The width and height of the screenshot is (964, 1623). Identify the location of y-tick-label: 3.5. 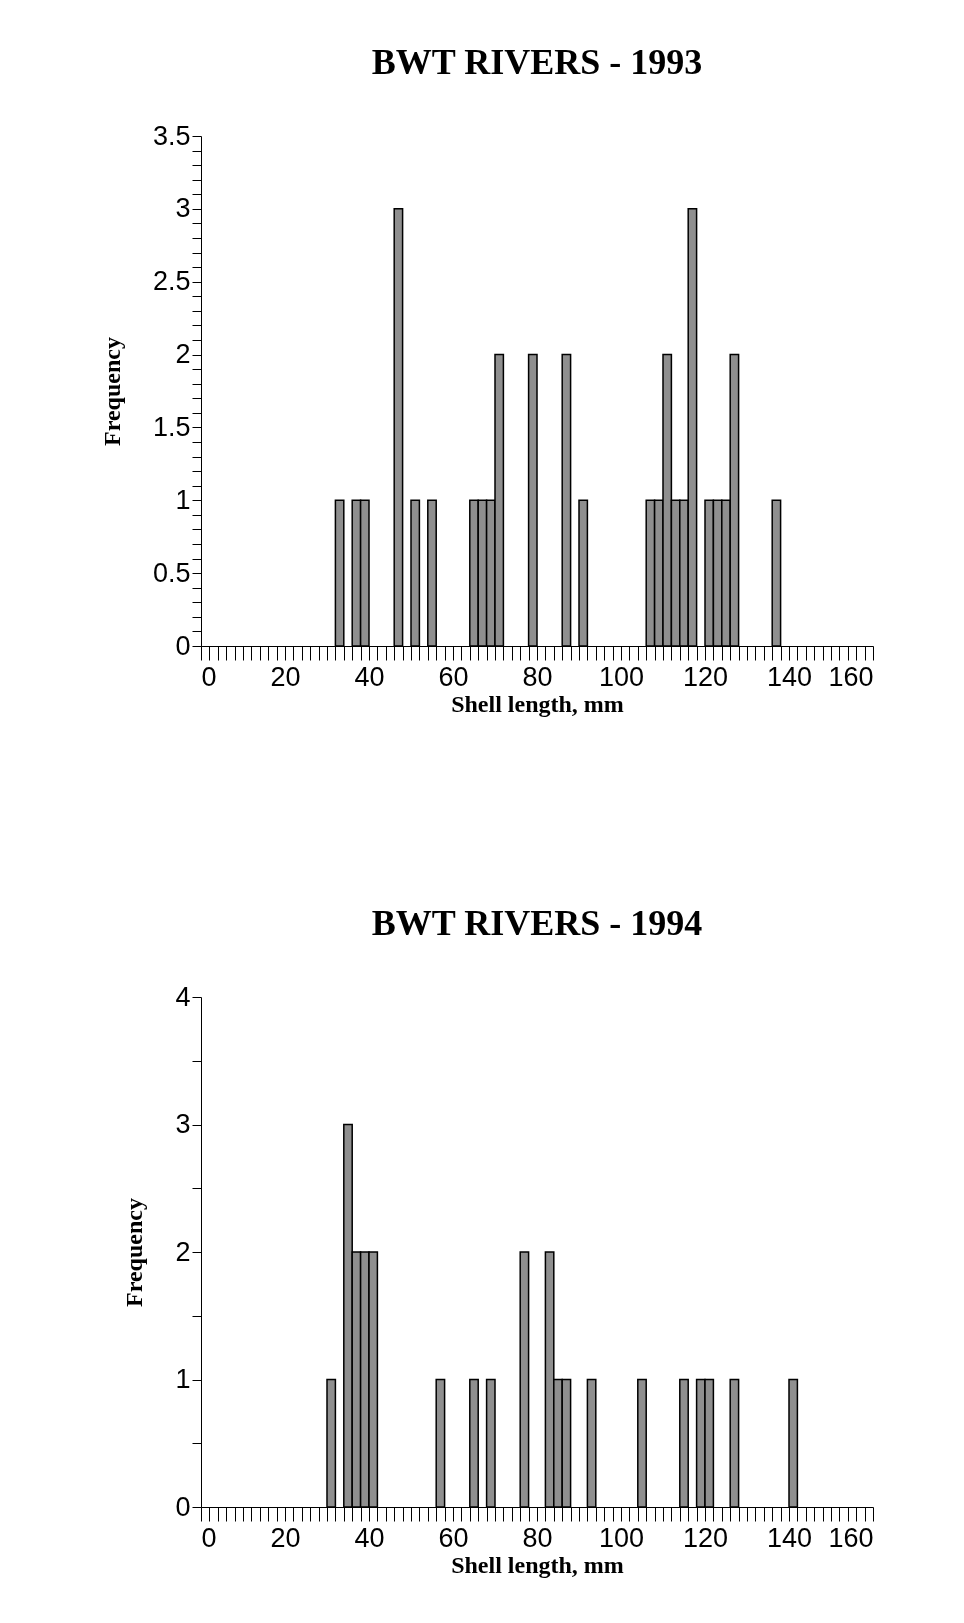
(171, 135).